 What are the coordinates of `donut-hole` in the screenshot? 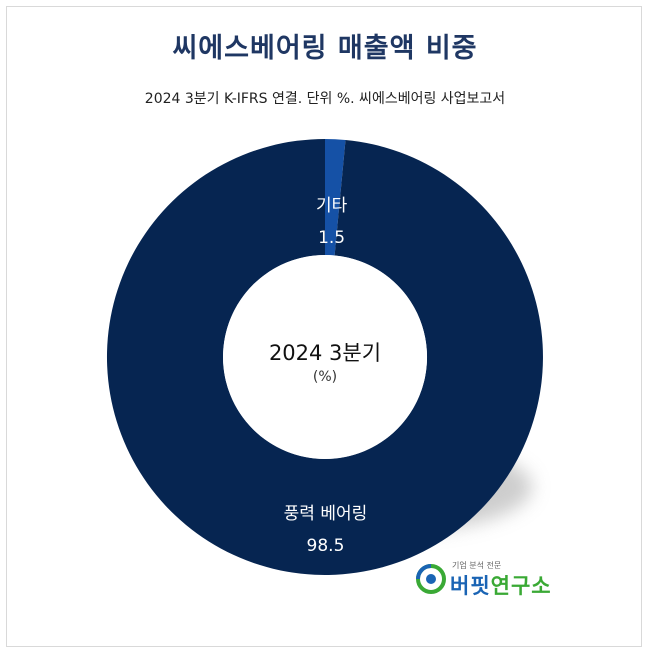 It's located at (325, 357).